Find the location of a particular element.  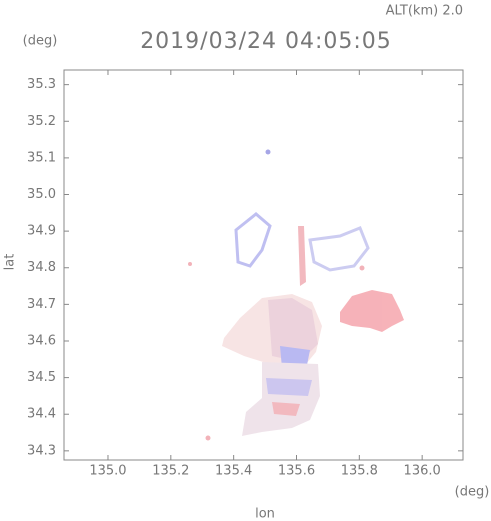

x-tick-label: 136.0 is located at coordinates (422, 471).